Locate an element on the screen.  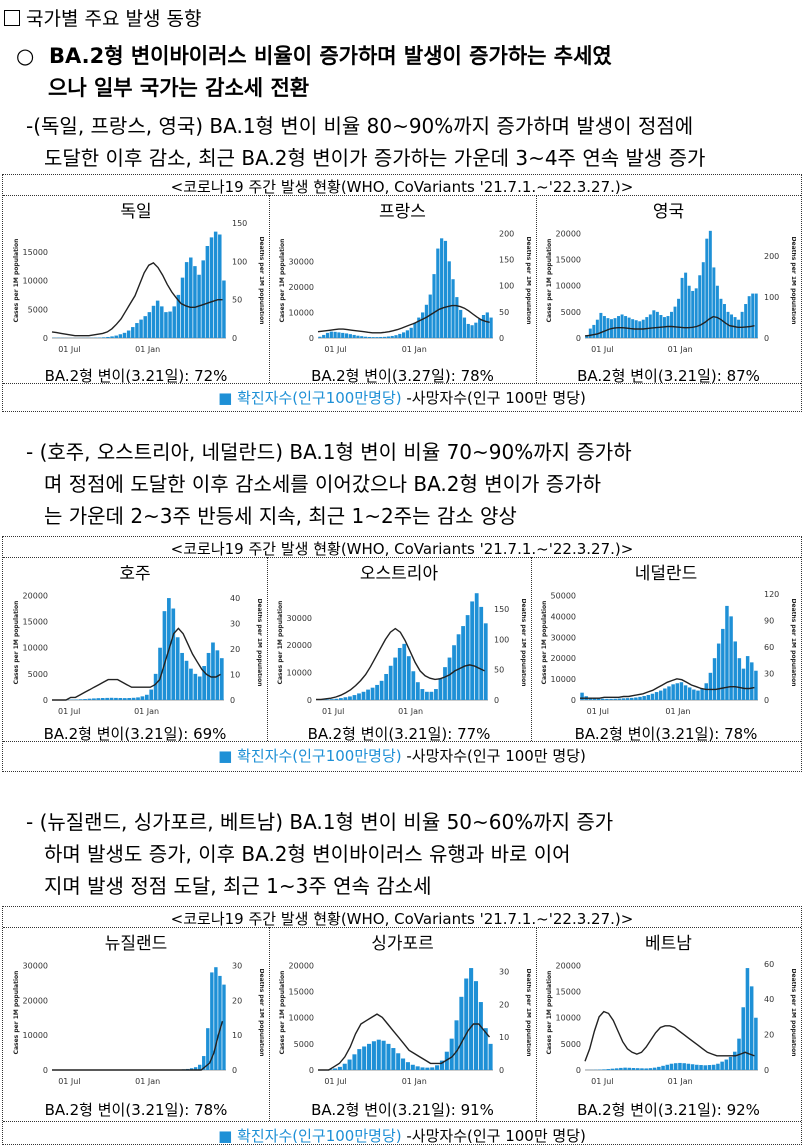
legend-deaths: -사망자수(인구 100만 명당) is located at coordinates (495, 756).